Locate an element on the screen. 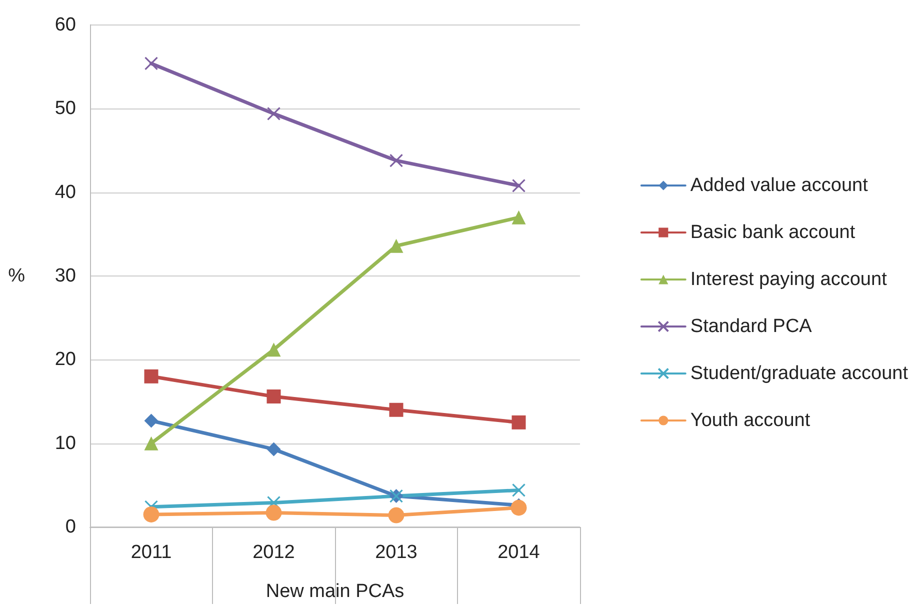  y-tick-label: 50 is located at coordinates (65, 109).